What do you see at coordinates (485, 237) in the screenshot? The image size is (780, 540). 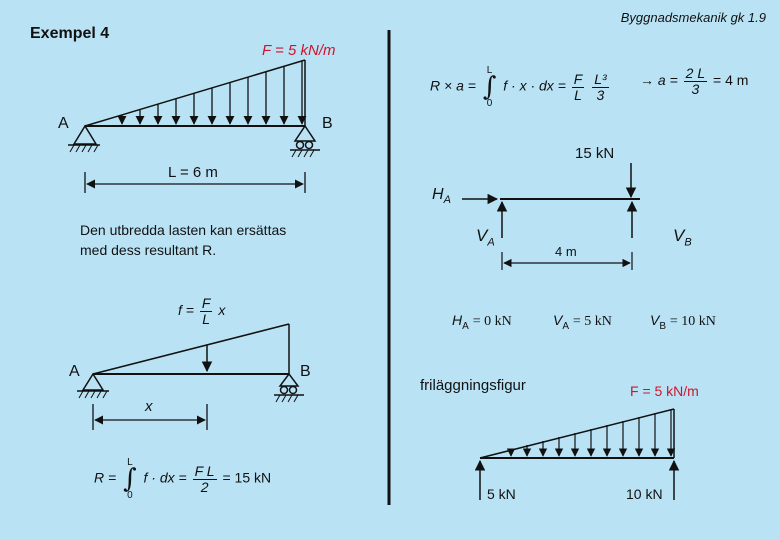 I see `fb-va-label: VA` at bounding box center [485, 237].